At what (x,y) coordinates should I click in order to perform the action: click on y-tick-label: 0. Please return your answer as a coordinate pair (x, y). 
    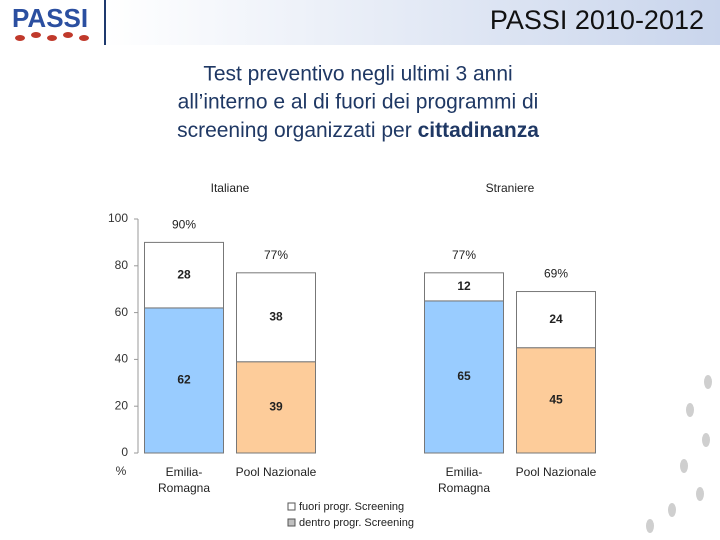
    Looking at the image, I should click on (124, 452).